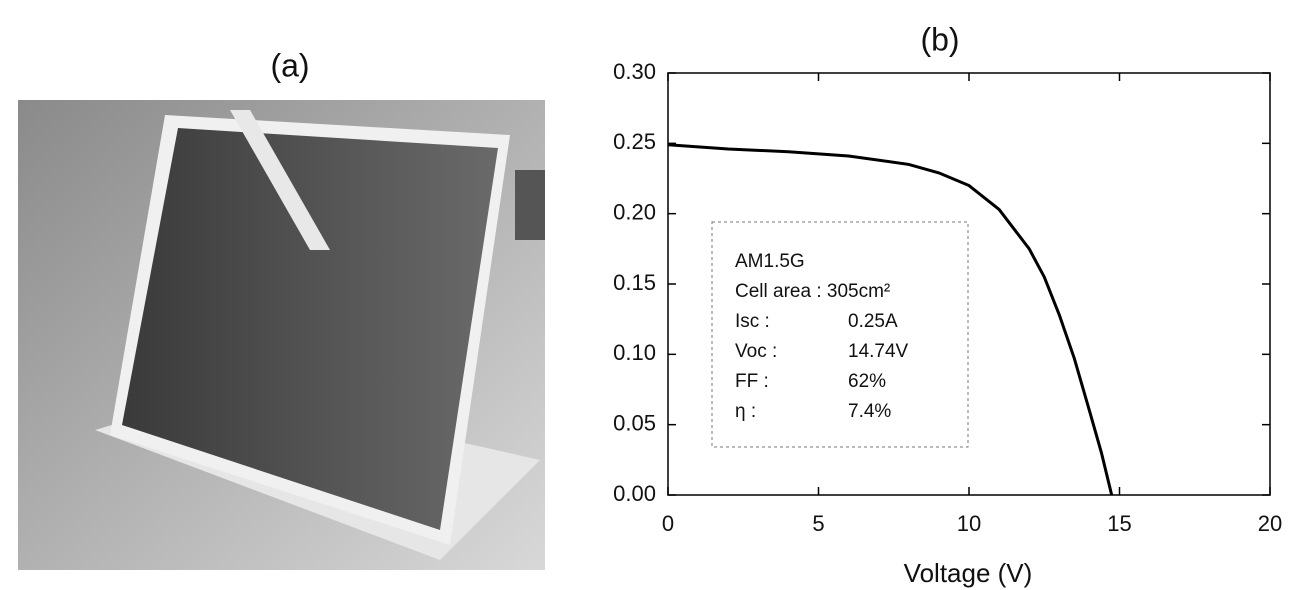 The width and height of the screenshot is (1310, 590). I want to click on annotation-key: Voc :, so click(756, 351).